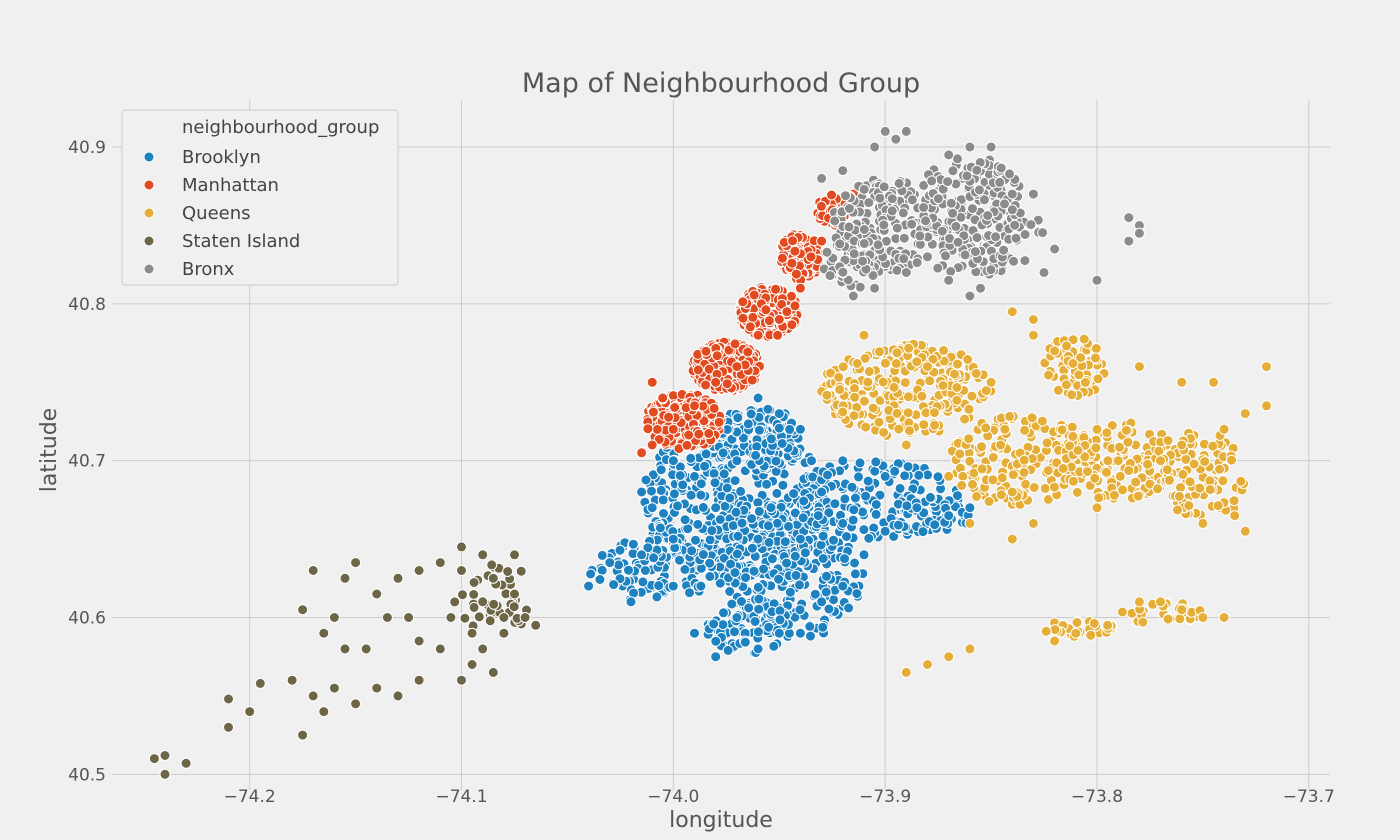  What do you see at coordinates (87, 775) in the screenshot?
I see `y-tick-label: 40.5` at bounding box center [87, 775].